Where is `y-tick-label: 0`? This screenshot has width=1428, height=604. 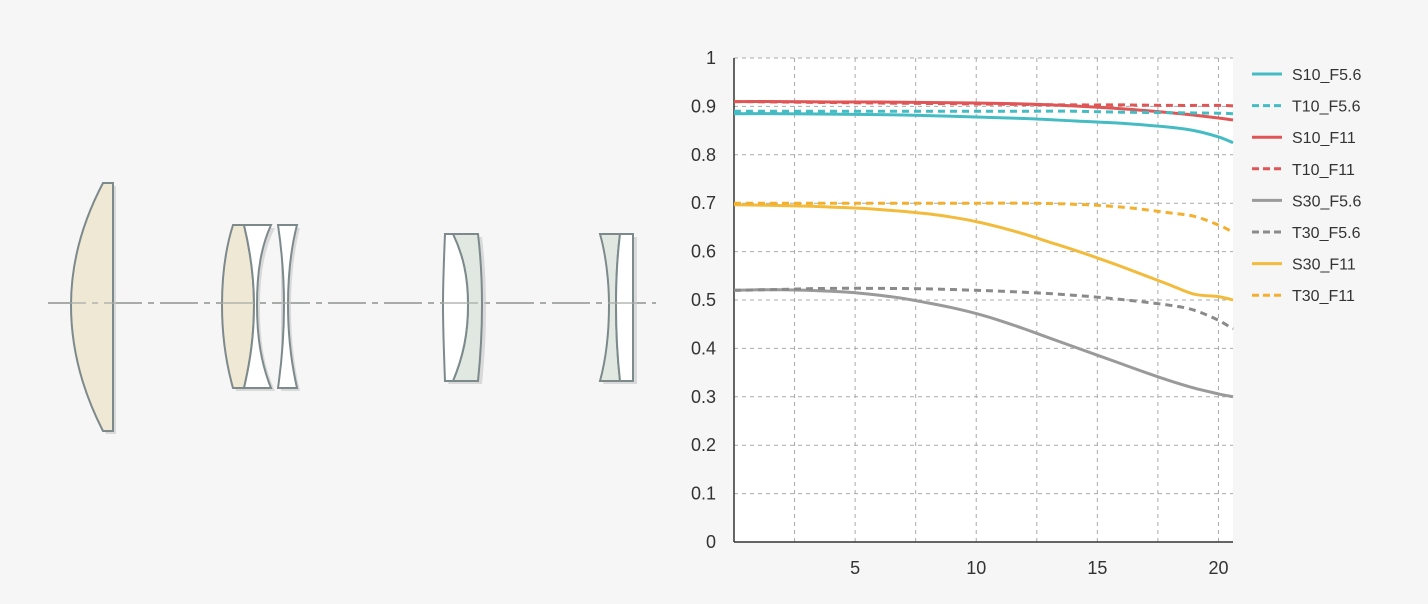
y-tick-label: 0 is located at coordinates (711, 542).